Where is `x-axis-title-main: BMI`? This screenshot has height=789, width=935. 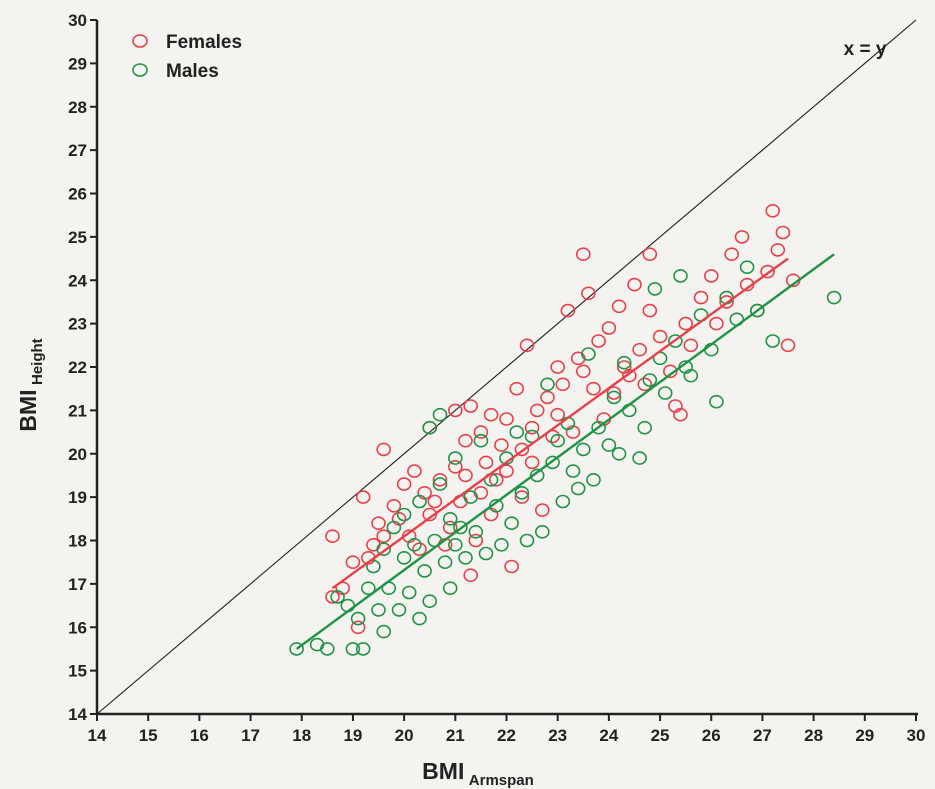
x-axis-title-main: BMI is located at coordinates (443, 771).